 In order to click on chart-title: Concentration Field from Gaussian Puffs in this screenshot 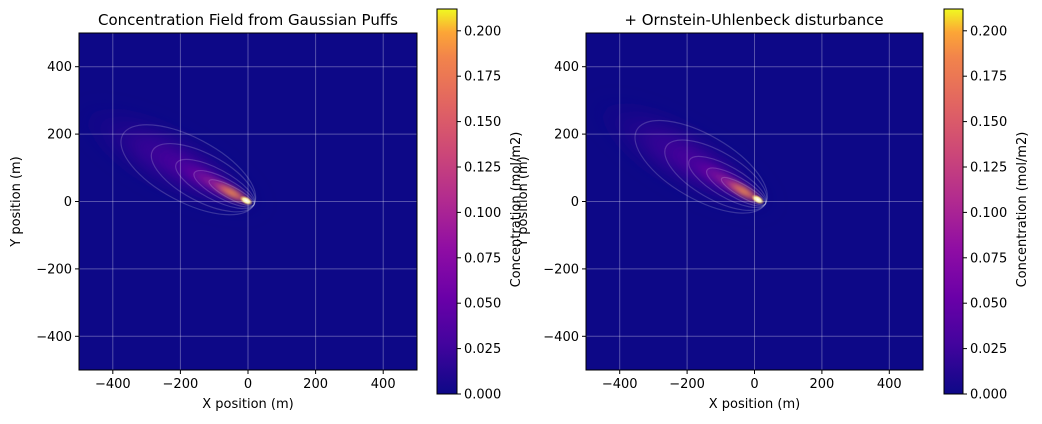, I will do `click(248, 20)`.